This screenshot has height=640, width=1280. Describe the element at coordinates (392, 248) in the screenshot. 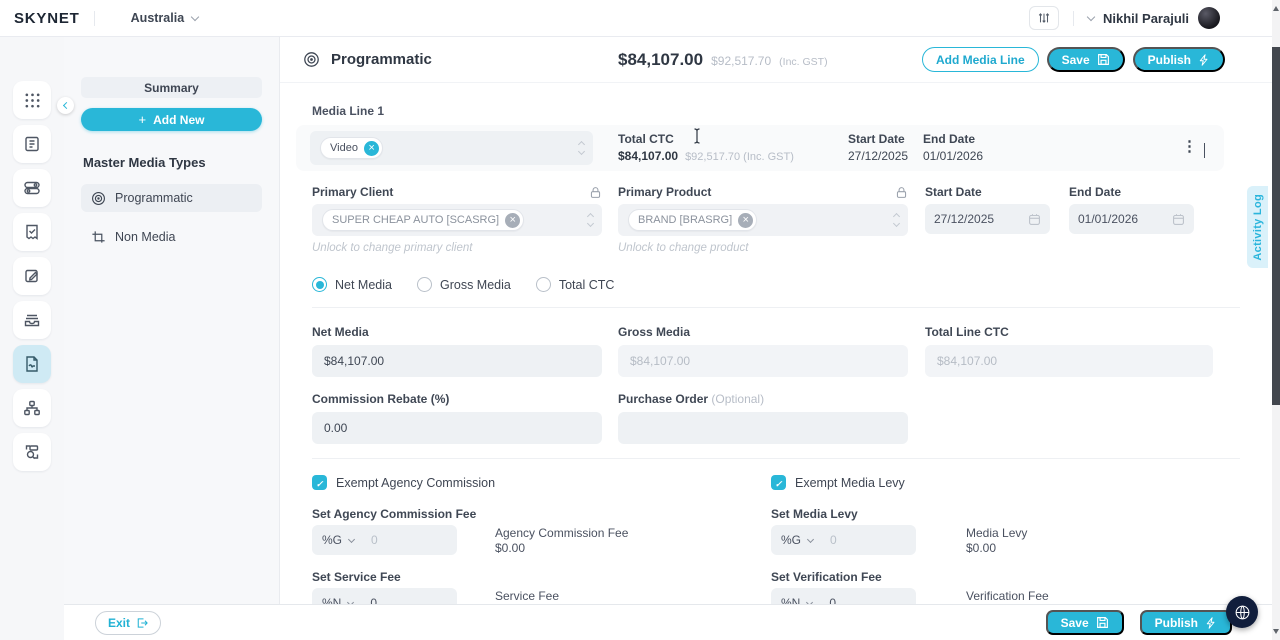

I see `unlock-hint: Unlock to change primary client` at that location.